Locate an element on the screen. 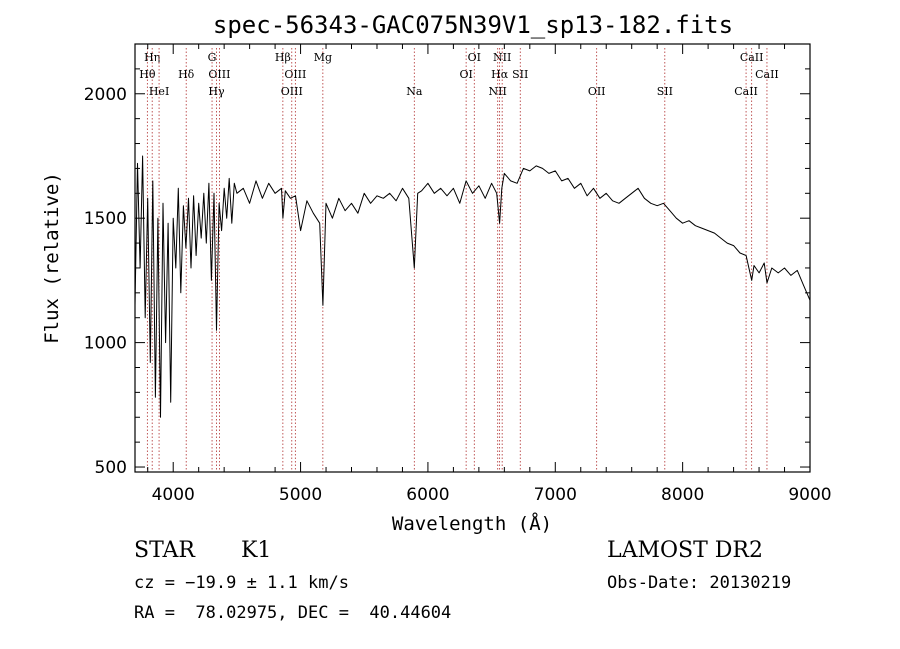  line-marker-label: Hθ is located at coordinates (147, 74).